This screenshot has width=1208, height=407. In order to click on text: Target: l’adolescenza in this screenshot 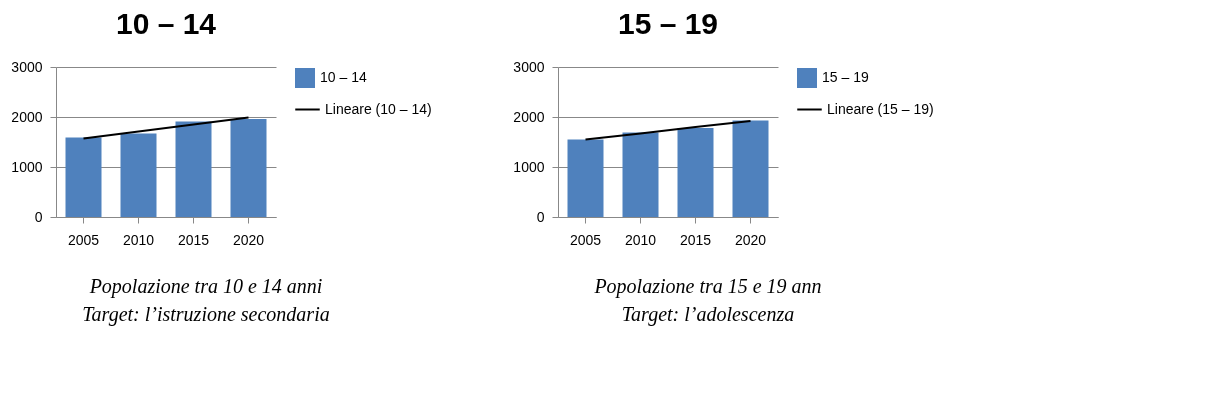, I will do `click(708, 314)`.